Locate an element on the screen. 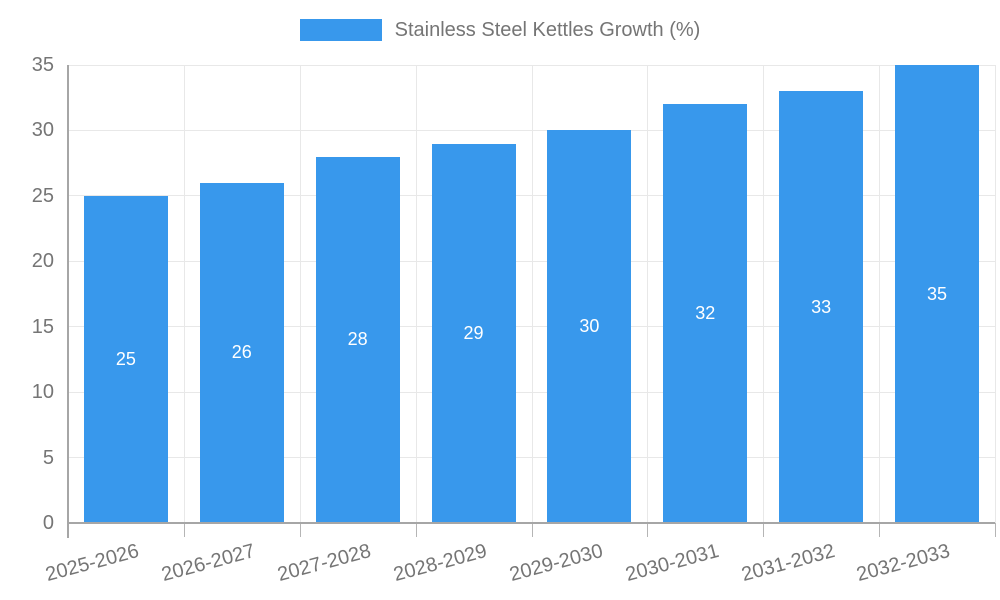  y-axis-line is located at coordinates (68, 301).